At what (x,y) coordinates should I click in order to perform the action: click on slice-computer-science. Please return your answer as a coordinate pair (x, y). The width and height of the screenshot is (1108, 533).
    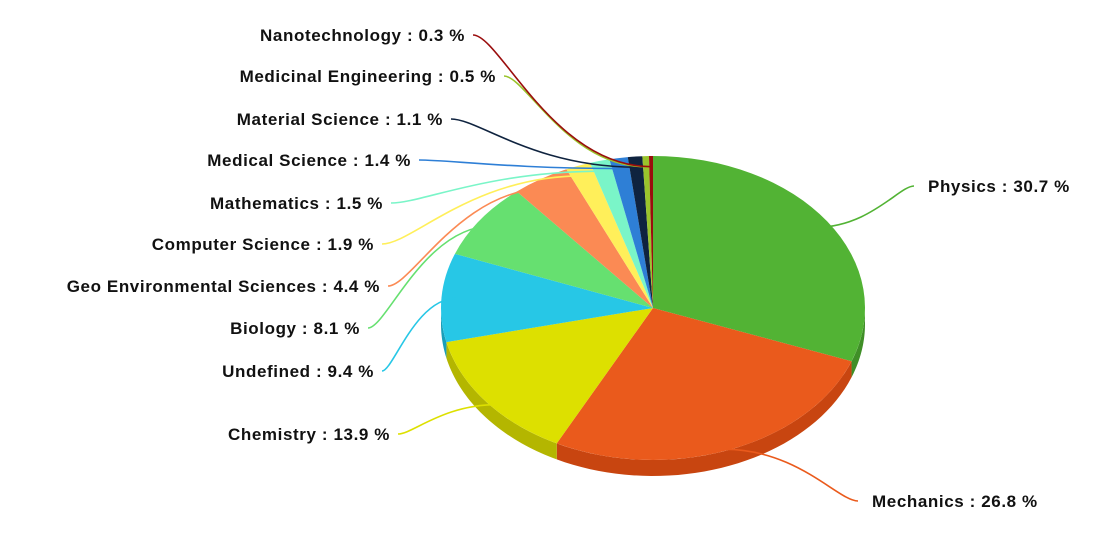
    Looking at the image, I should click on (609, 235).